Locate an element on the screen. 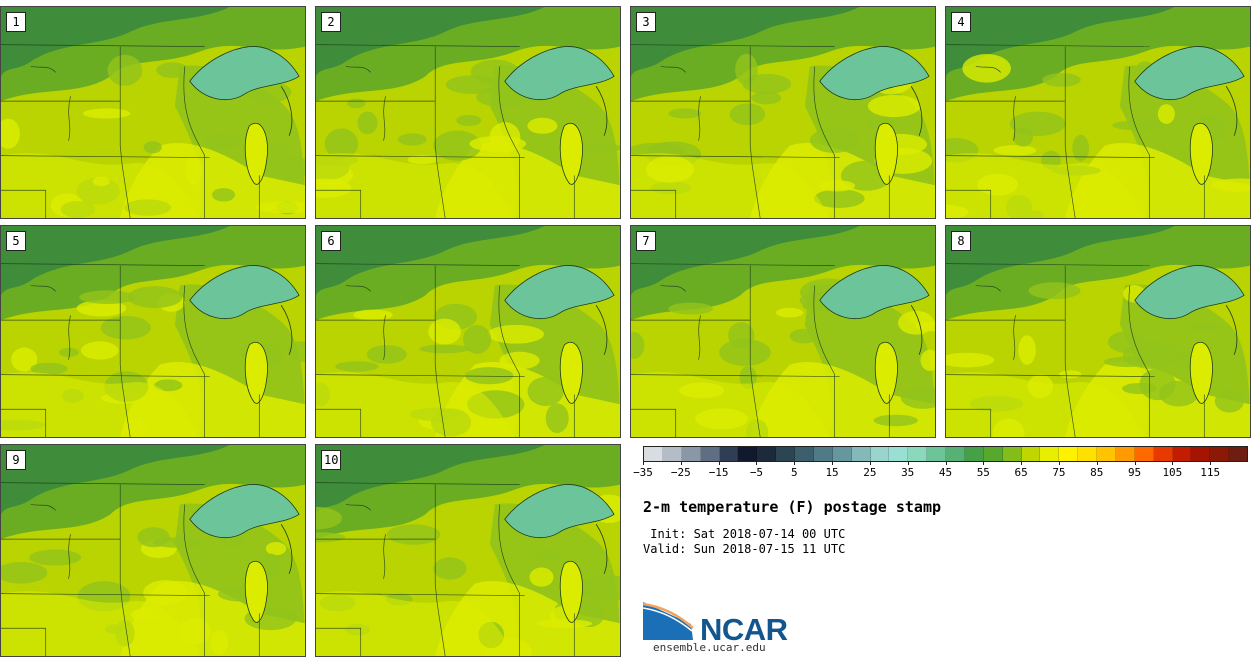 The height and width of the screenshot is (657, 1260). member-number-label: 2 is located at coordinates (331, 22).